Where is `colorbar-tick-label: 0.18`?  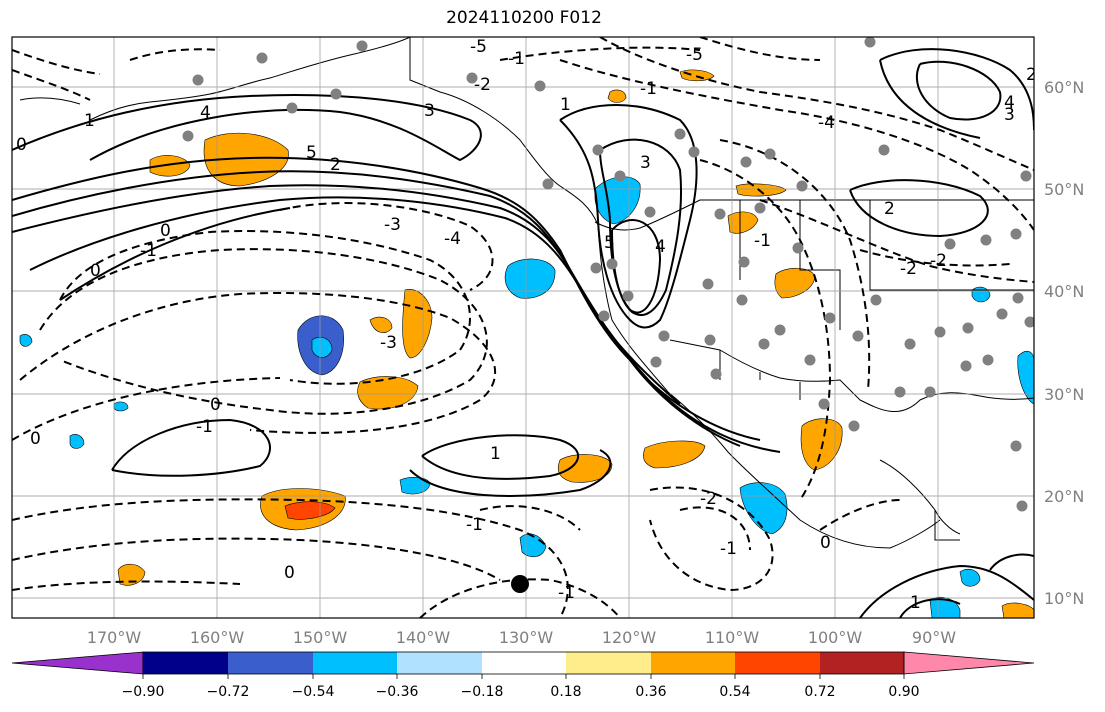 colorbar-tick-label: 0.18 is located at coordinates (565, 692).